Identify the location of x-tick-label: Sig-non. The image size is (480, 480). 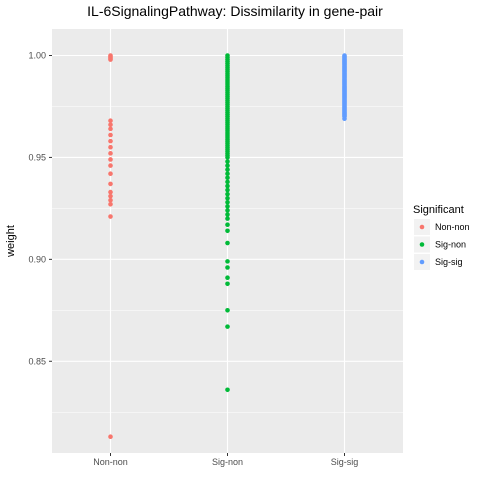
(227, 462).